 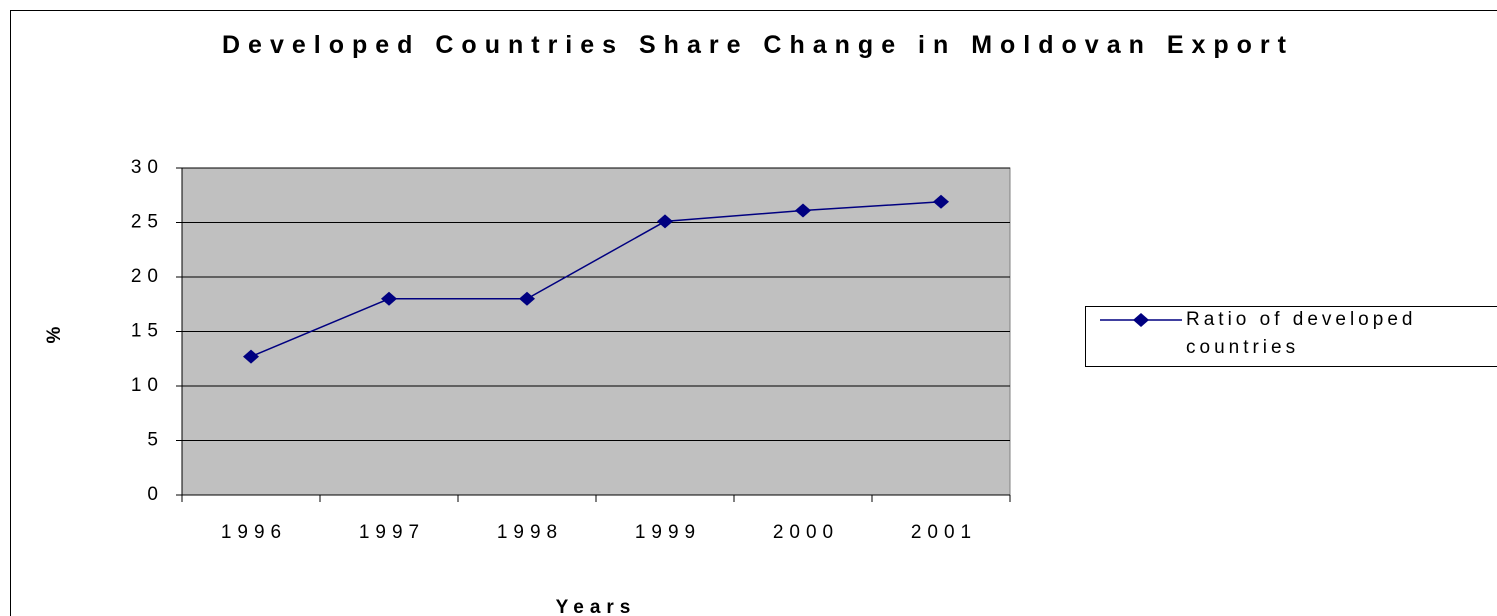 What do you see at coordinates (530, 532) in the screenshot?
I see `x-tick-label: 1998` at bounding box center [530, 532].